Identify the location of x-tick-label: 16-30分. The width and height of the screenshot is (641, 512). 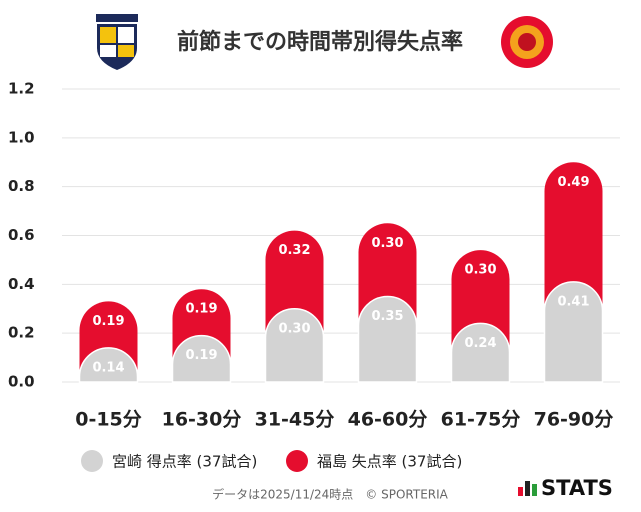
(202, 420).